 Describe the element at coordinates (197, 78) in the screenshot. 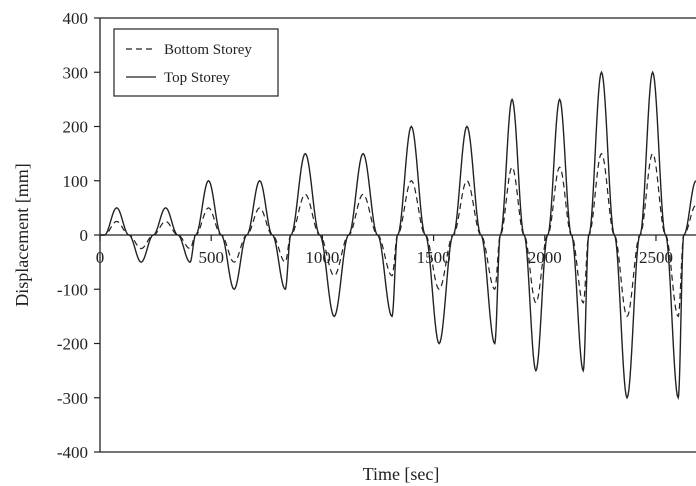

I see `legend-label-top-storey: Top Storey` at that location.